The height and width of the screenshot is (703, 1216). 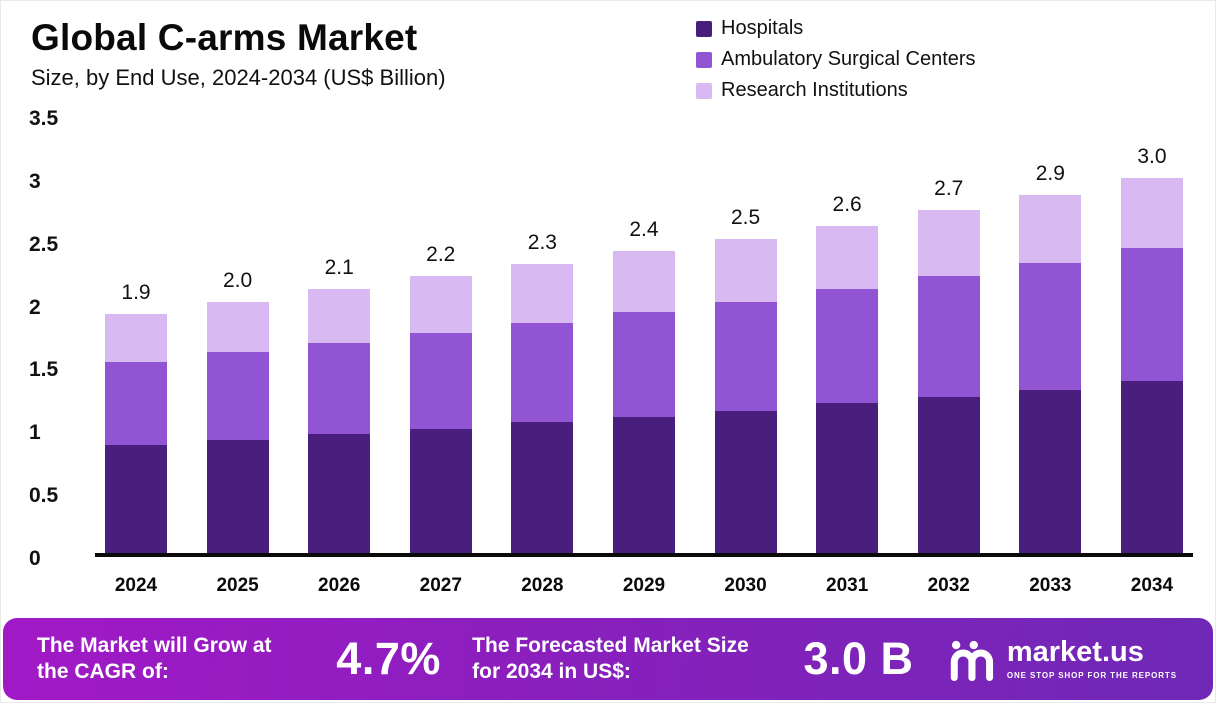 I want to click on legend-label: Research Institutions, so click(x=814, y=90).